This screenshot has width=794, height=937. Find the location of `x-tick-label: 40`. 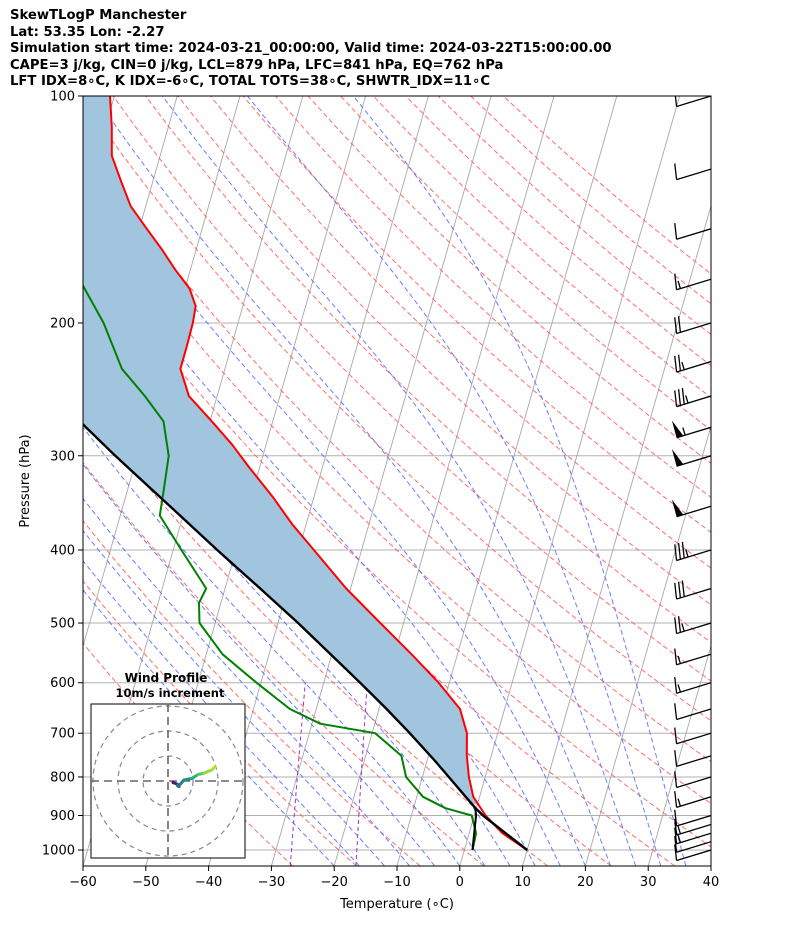

x-tick-label: 40 is located at coordinates (711, 882).